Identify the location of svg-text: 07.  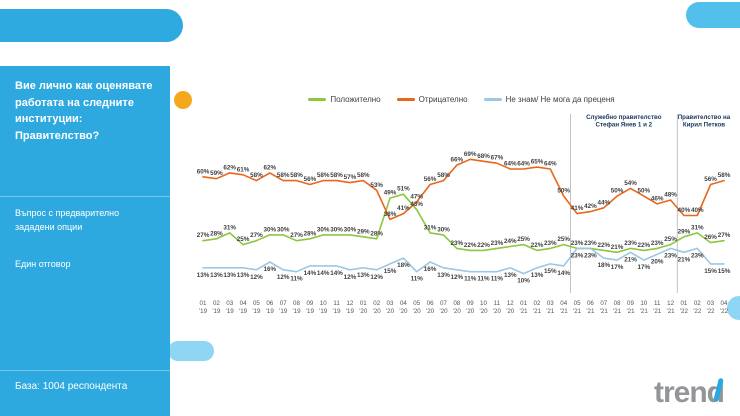
(603, 303).